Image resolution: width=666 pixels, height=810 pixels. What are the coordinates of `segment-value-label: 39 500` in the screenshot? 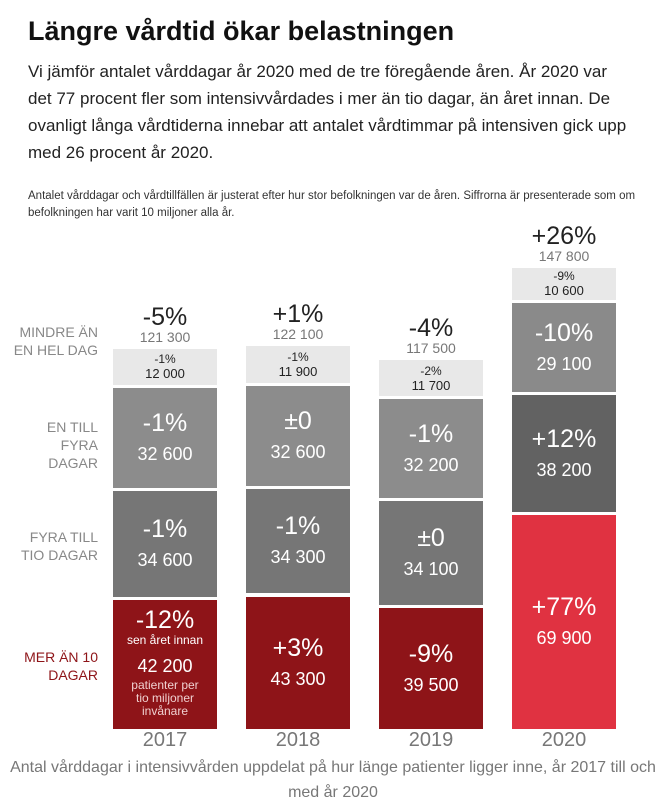 It's located at (431, 684).